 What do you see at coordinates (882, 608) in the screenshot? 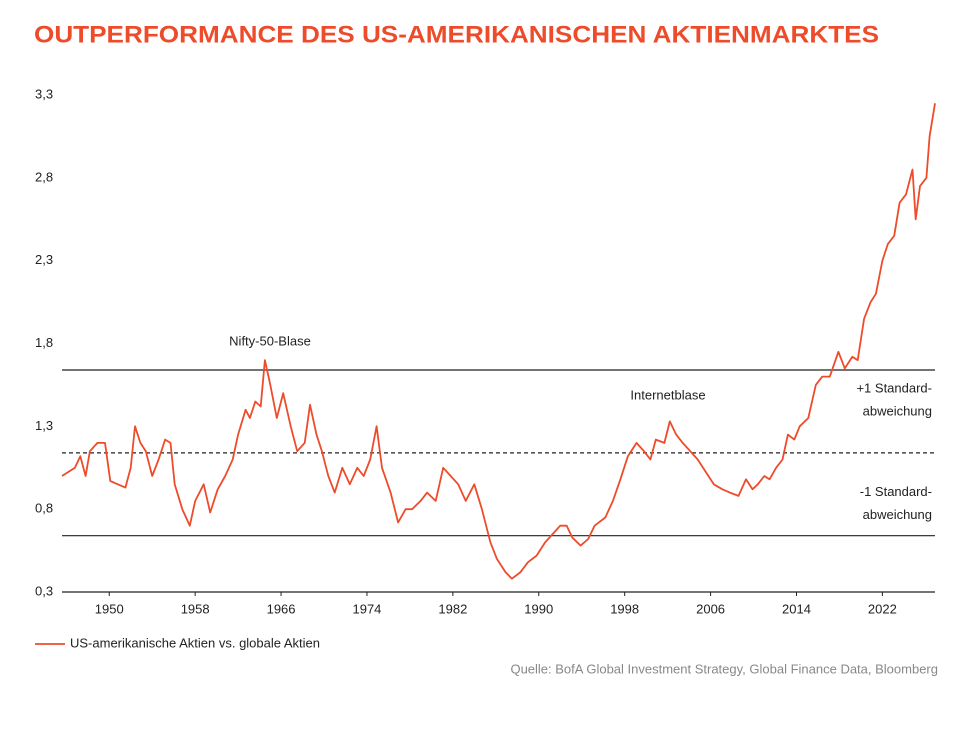
I see `x-tick-label: 2022` at bounding box center [882, 608].